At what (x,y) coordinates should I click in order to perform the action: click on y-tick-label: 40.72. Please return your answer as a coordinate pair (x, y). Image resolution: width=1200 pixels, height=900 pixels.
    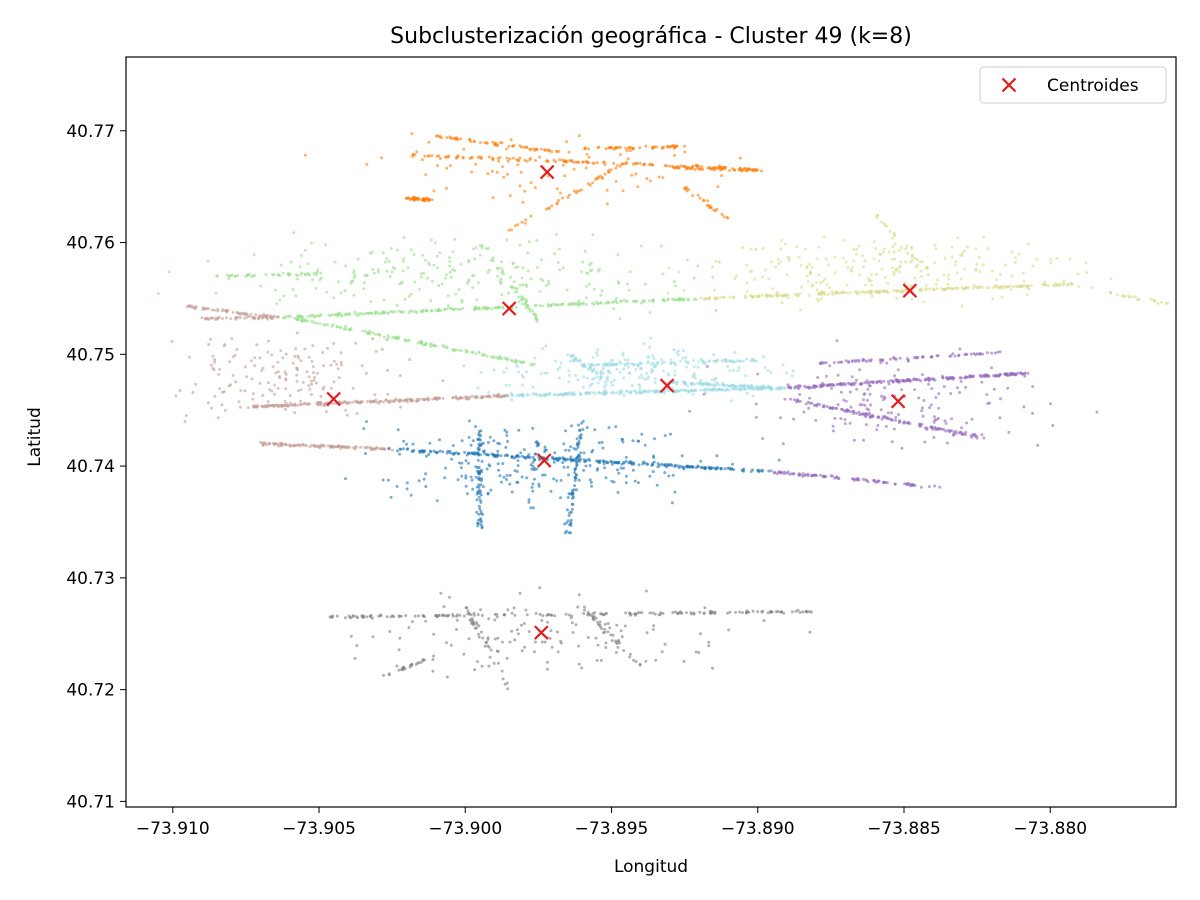
    Looking at the image, I should click on (90, 691).